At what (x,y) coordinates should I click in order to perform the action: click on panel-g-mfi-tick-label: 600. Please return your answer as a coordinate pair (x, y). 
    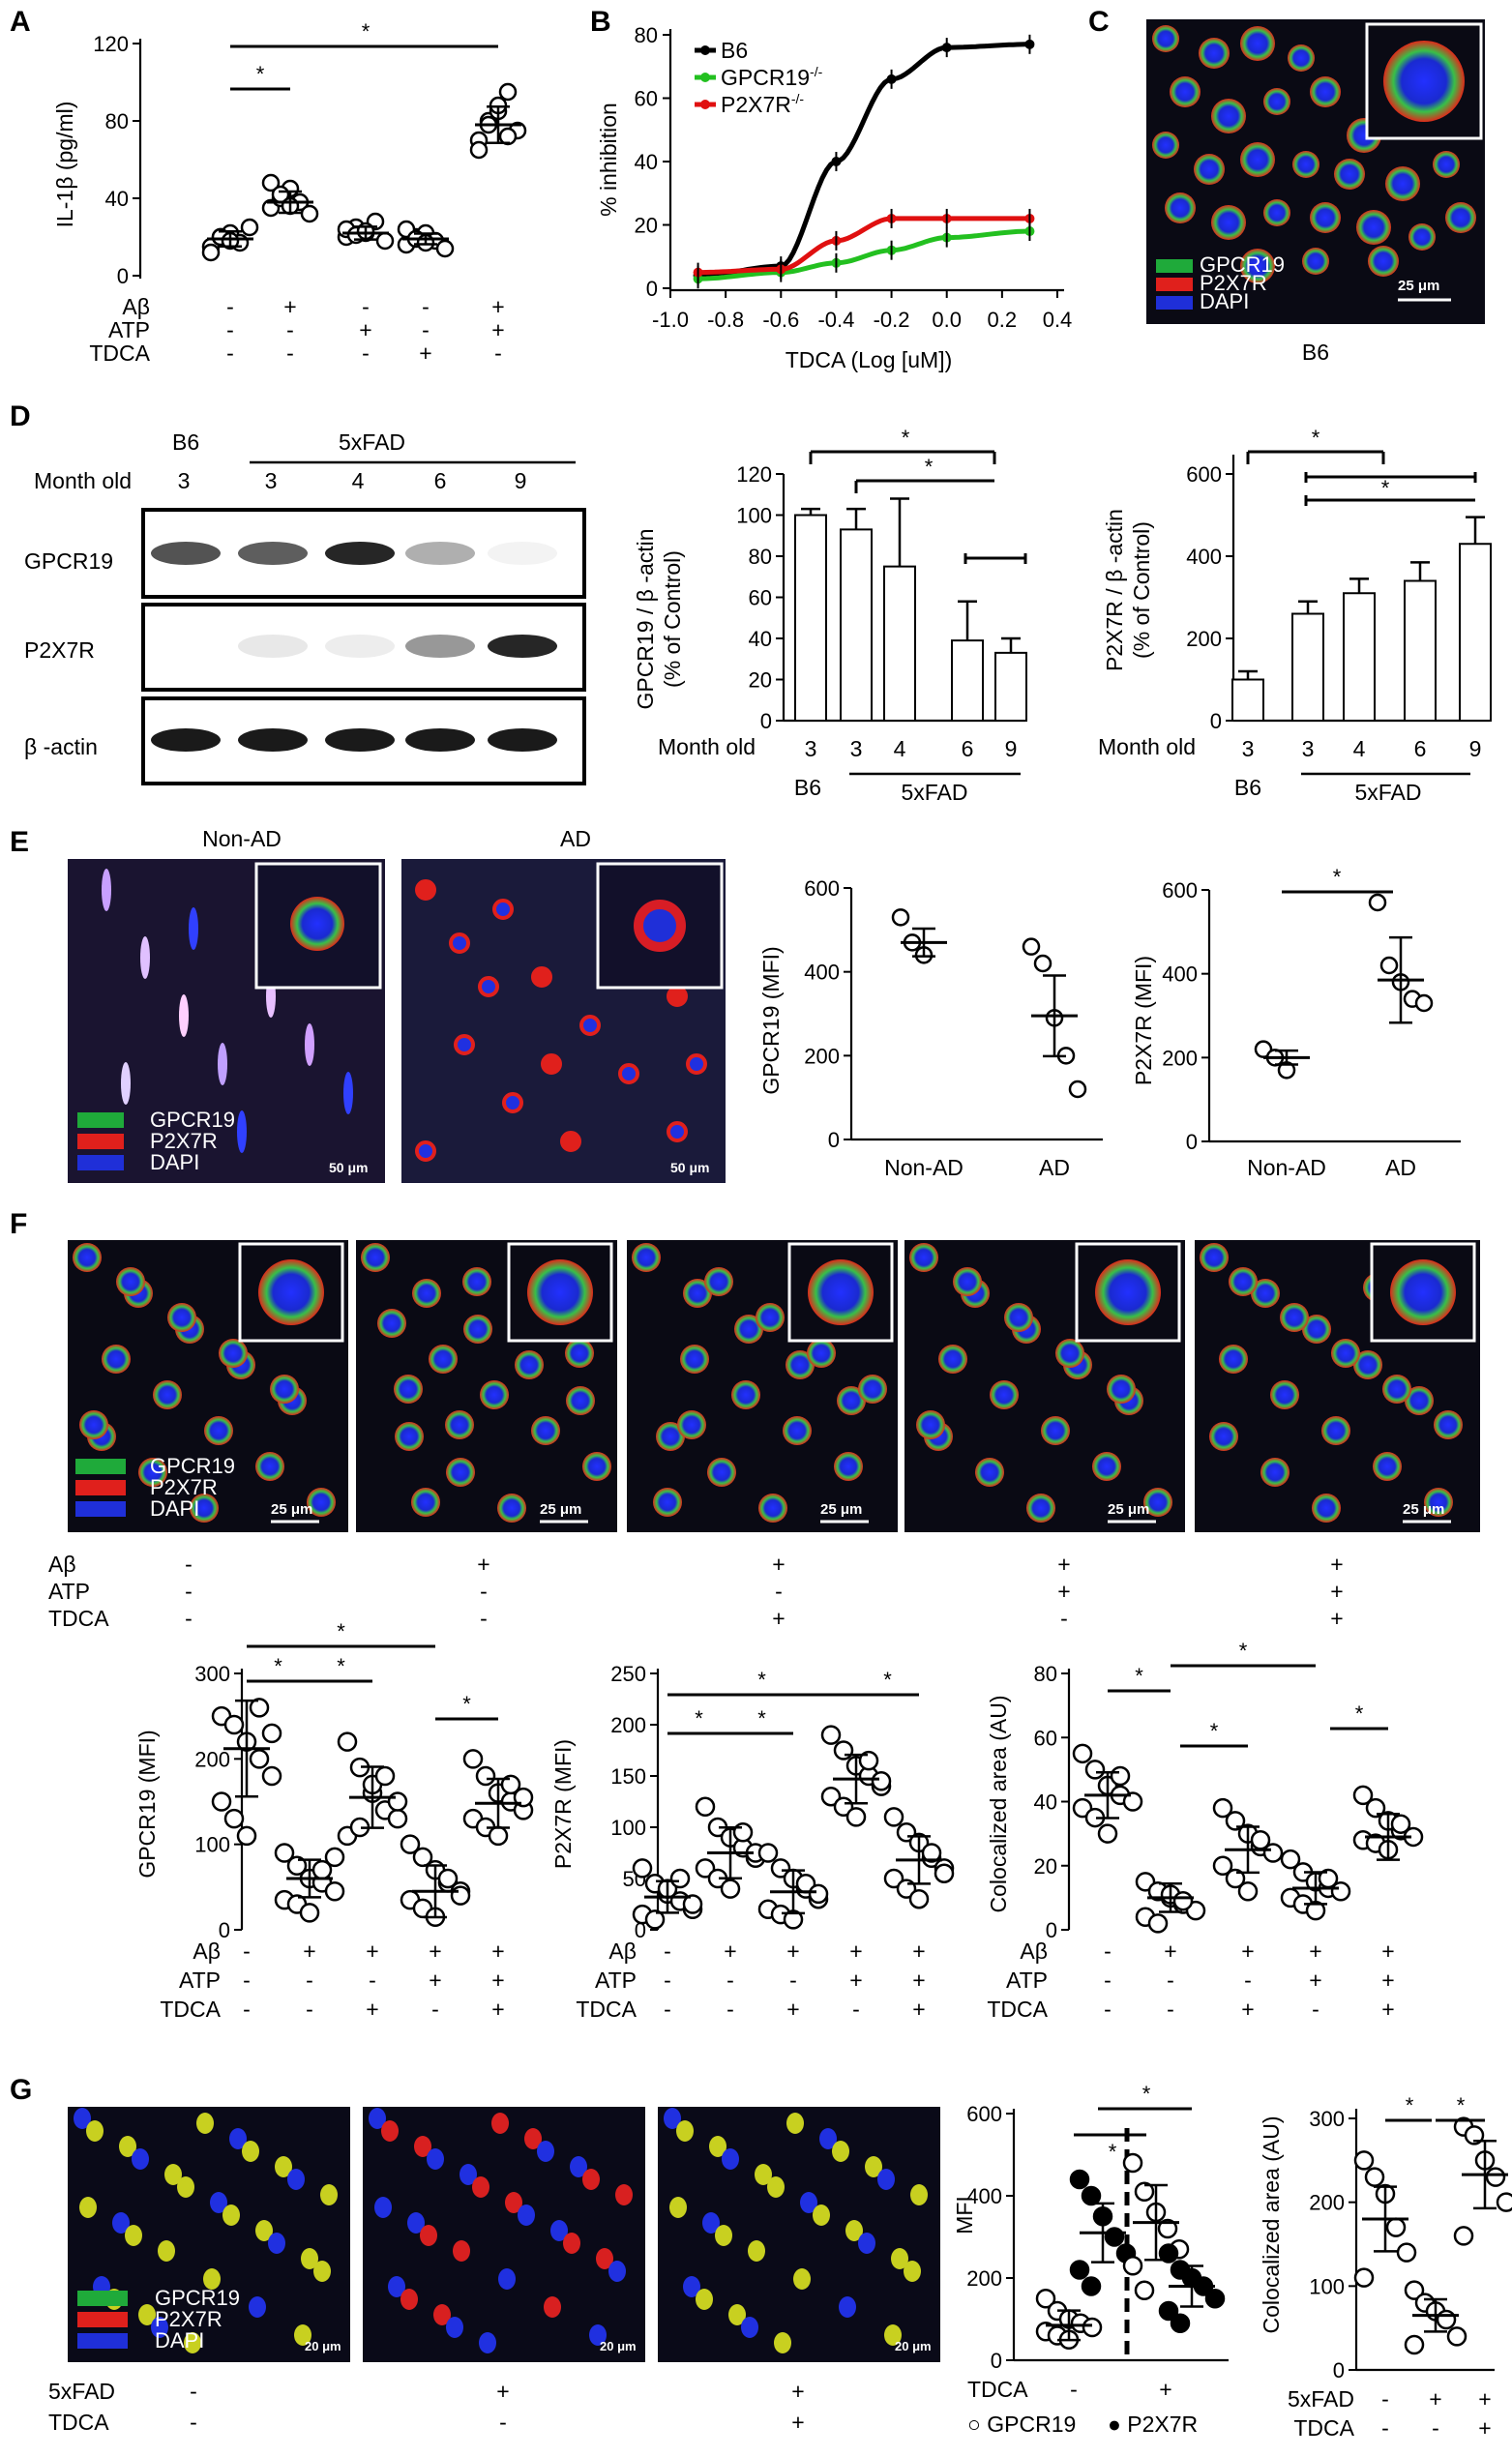
    Looking at the image, I should click on (984, 2114).